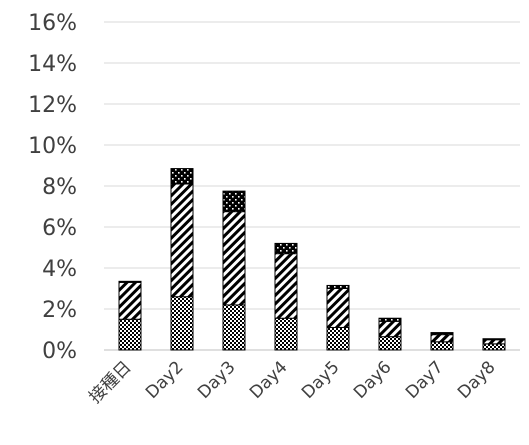 The width and height of the screenshot is (529, 445). I want to click on x-tick-label: Day4, so click(269, 380).